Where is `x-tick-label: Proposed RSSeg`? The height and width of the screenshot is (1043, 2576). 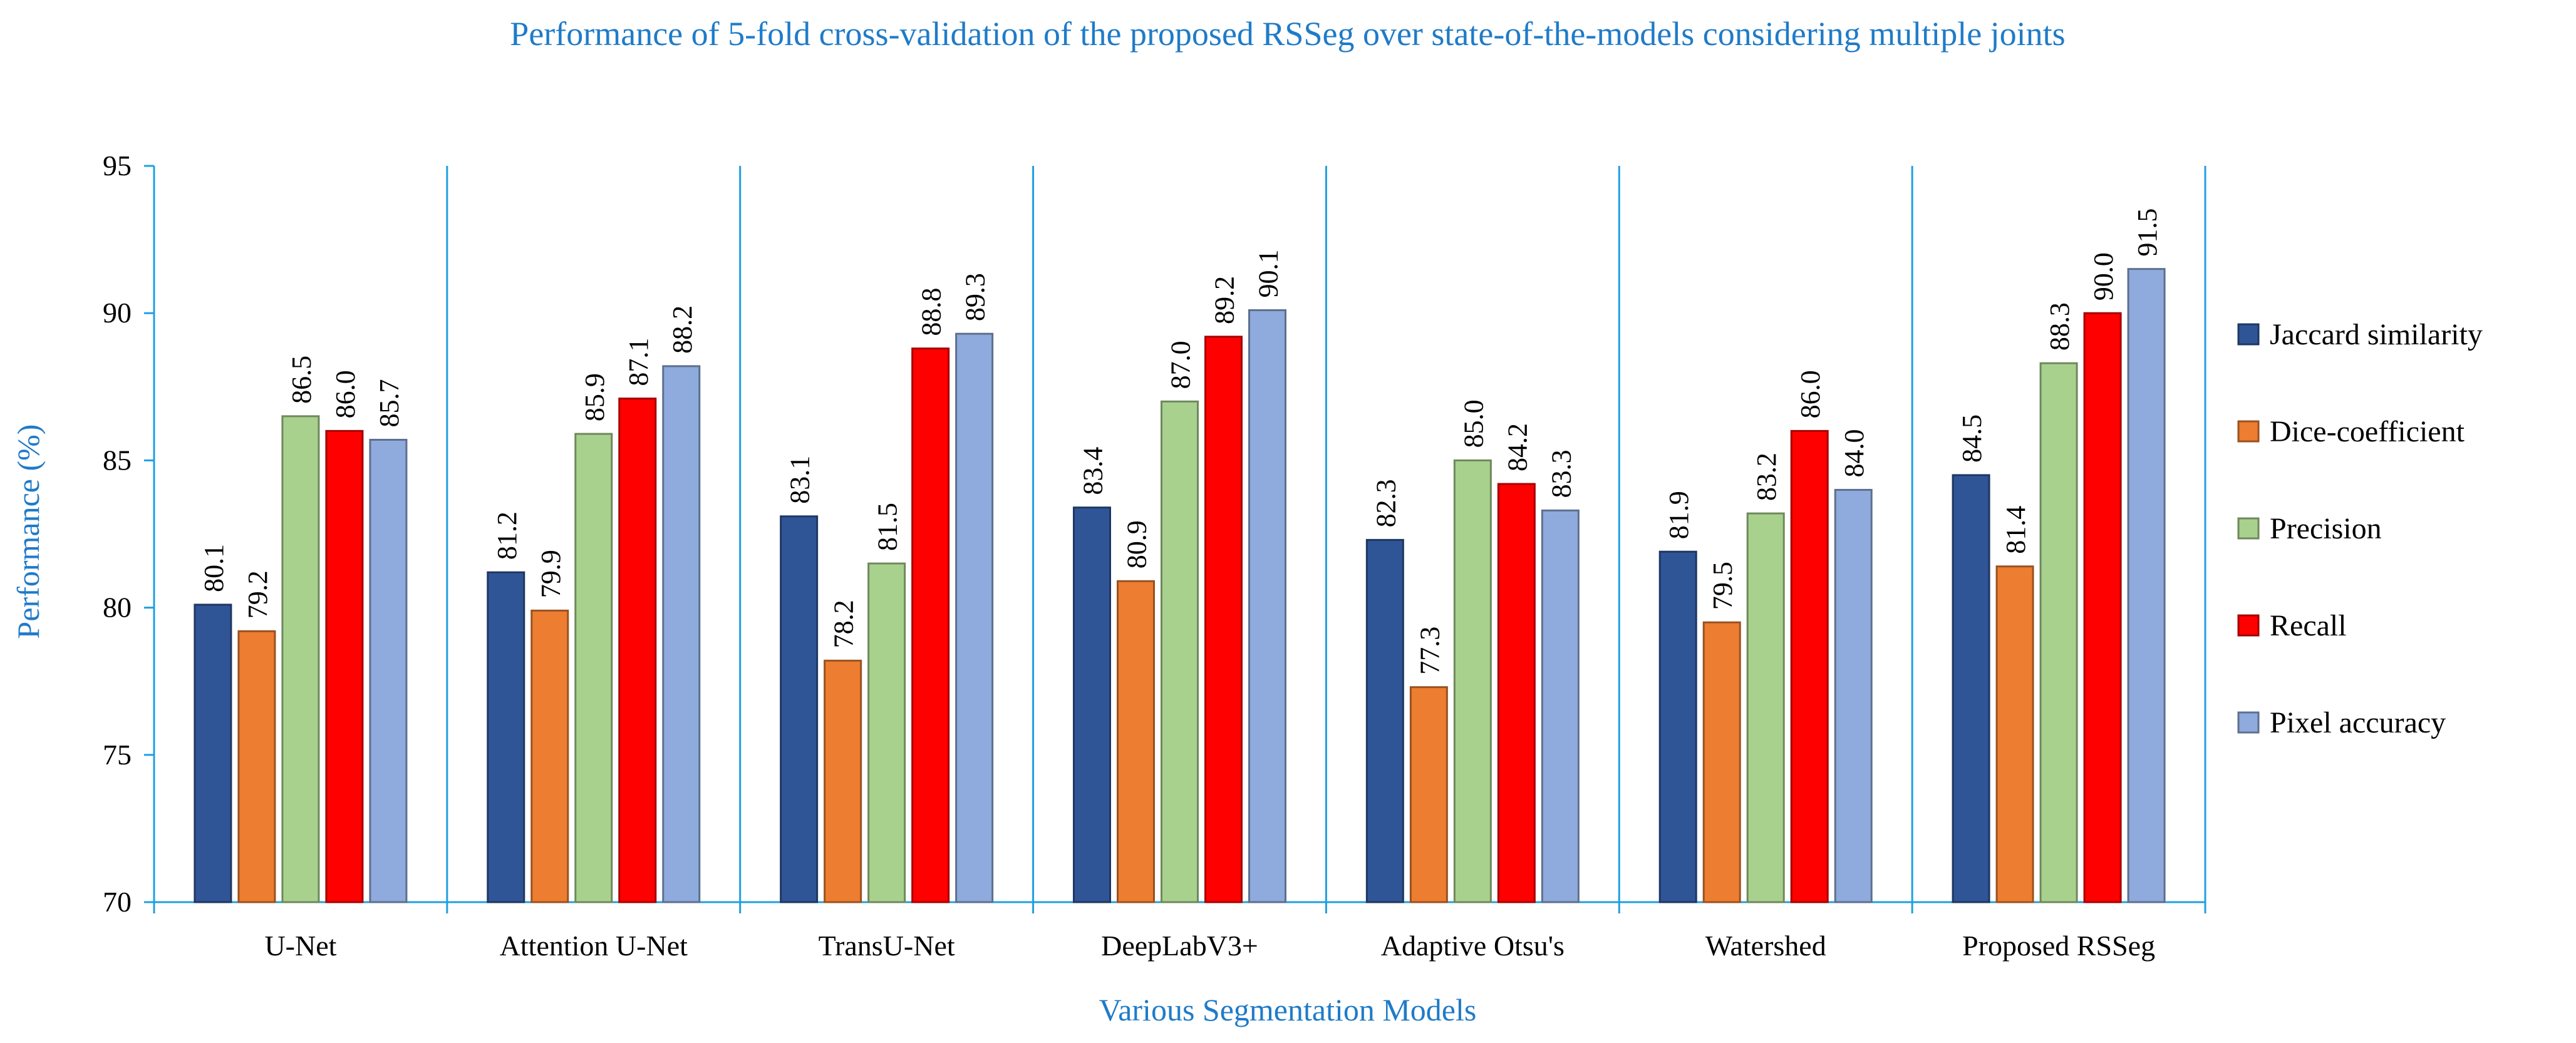 x-tick-label: Proposed RSSeg is located at coordinates (2058, 946).